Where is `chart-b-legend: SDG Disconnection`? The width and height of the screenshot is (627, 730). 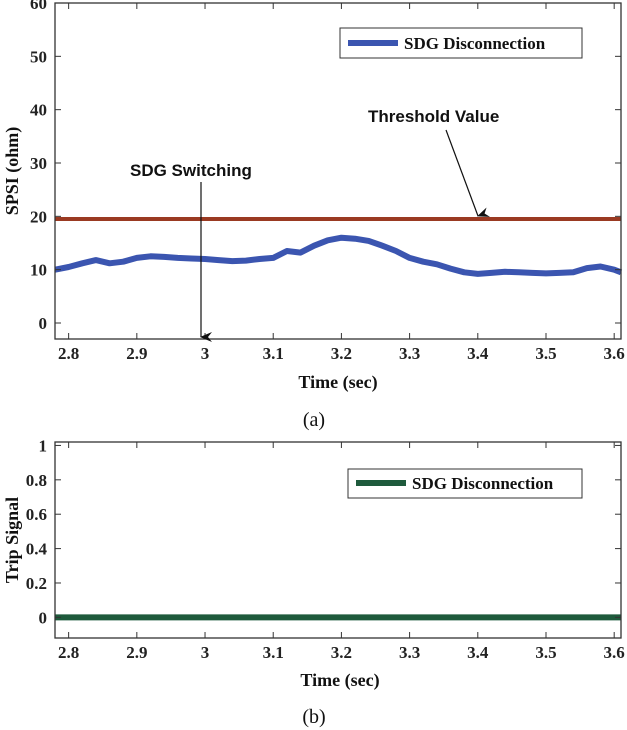
chart-b-legend: SDG Disconnection is located at coordinates (465, 483).